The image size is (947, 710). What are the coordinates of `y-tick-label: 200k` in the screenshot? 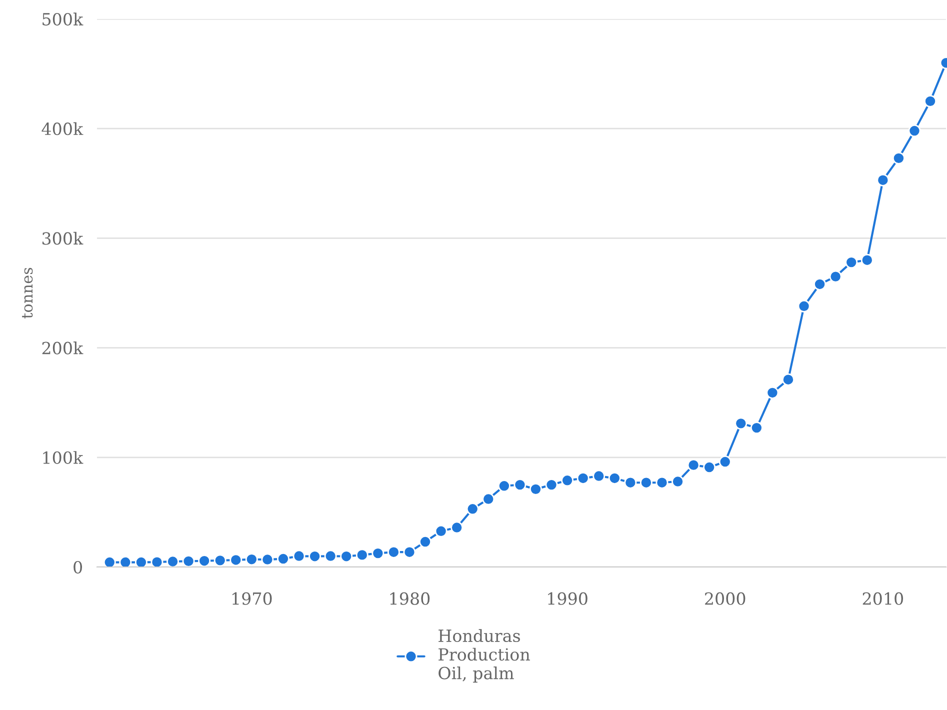 It's located at (63, 347).